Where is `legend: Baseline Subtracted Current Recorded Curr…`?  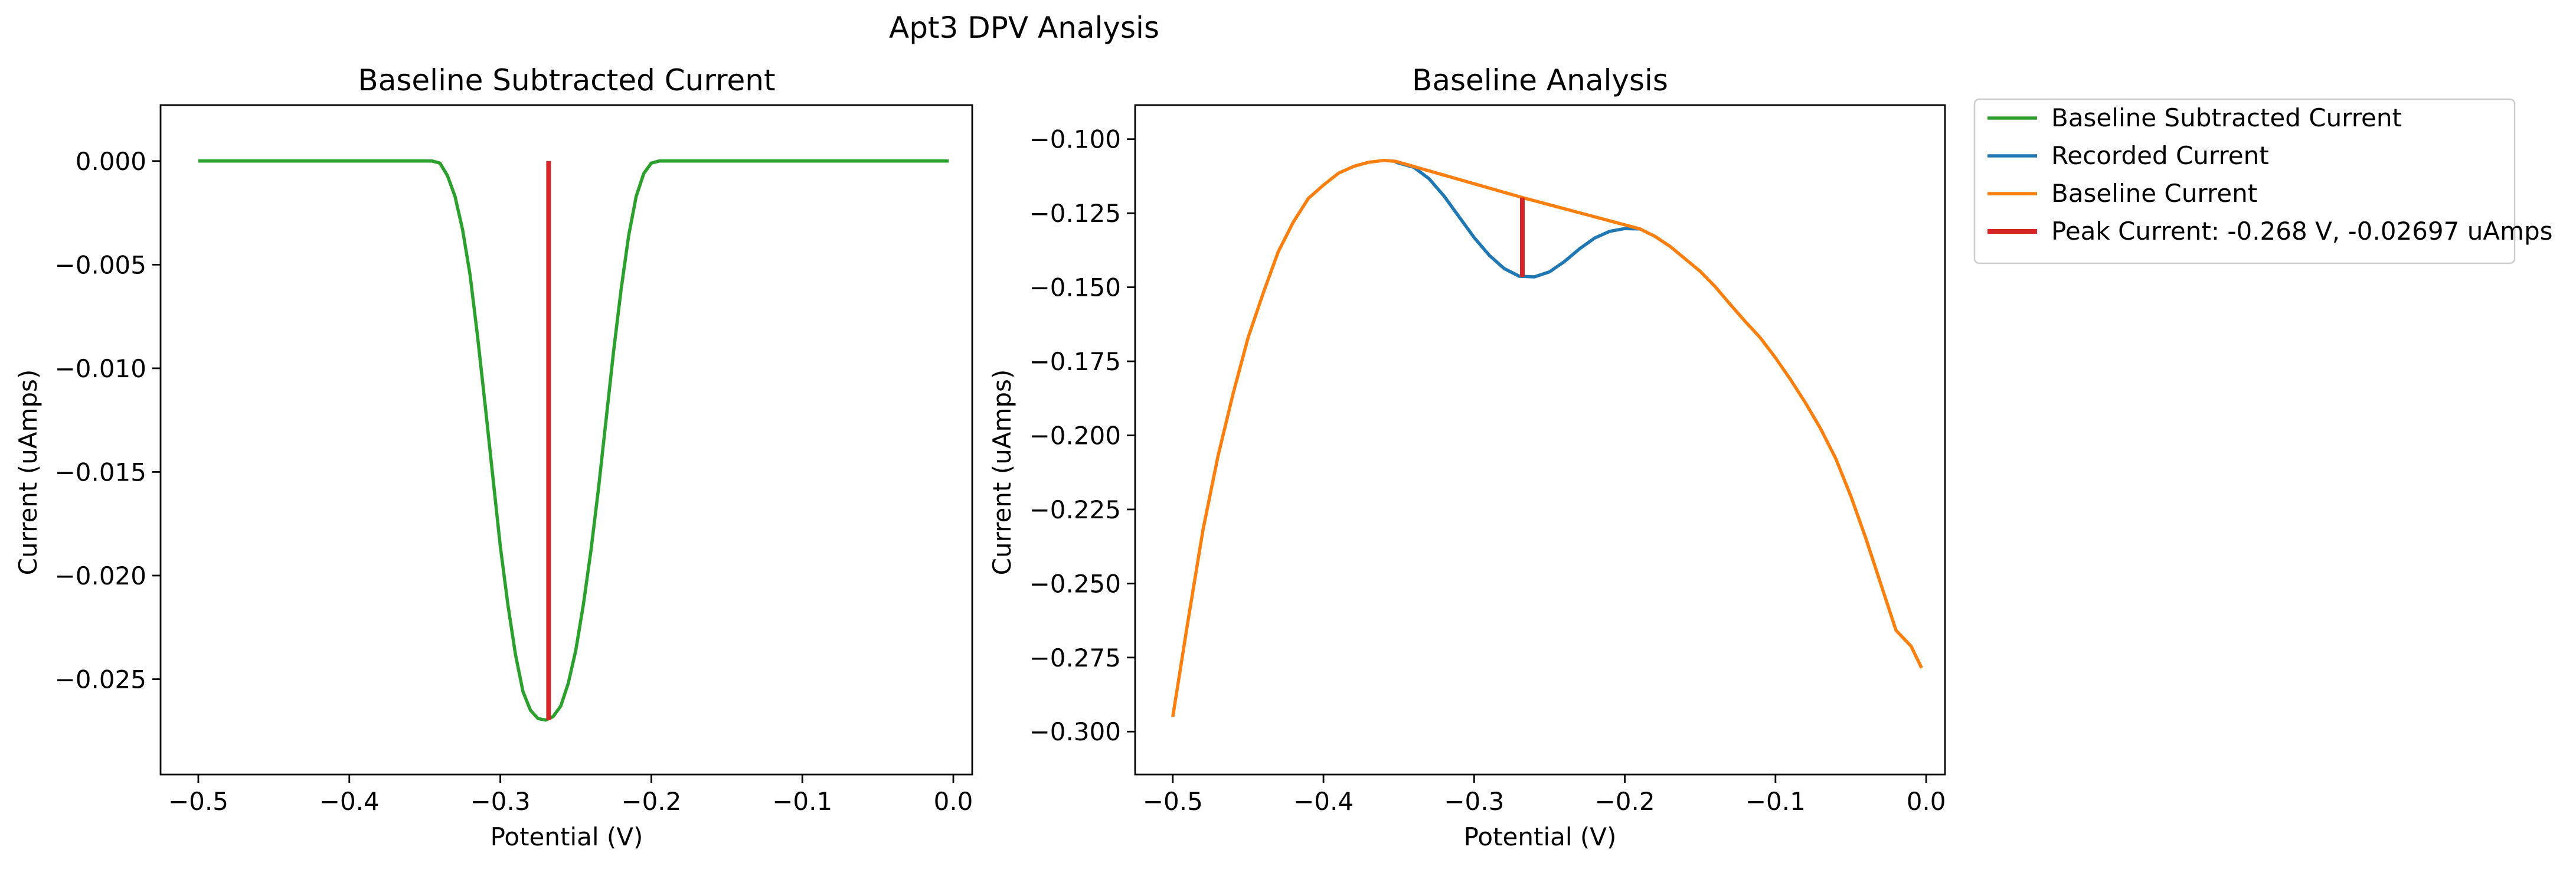
legend: Baseline Subtracted Current Recorded Curr… is located at coordinates (2263, 181).